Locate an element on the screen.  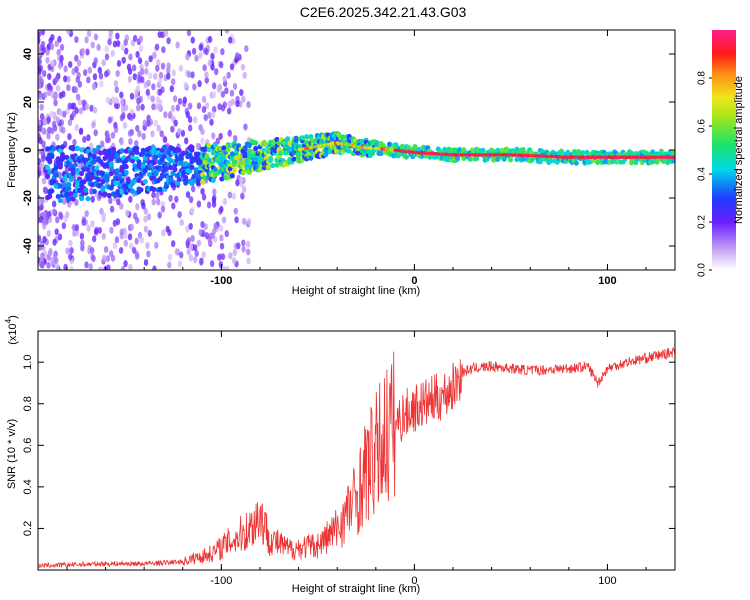
colorbar-tick-label: 0.0 is located at coordinates (702, 270).